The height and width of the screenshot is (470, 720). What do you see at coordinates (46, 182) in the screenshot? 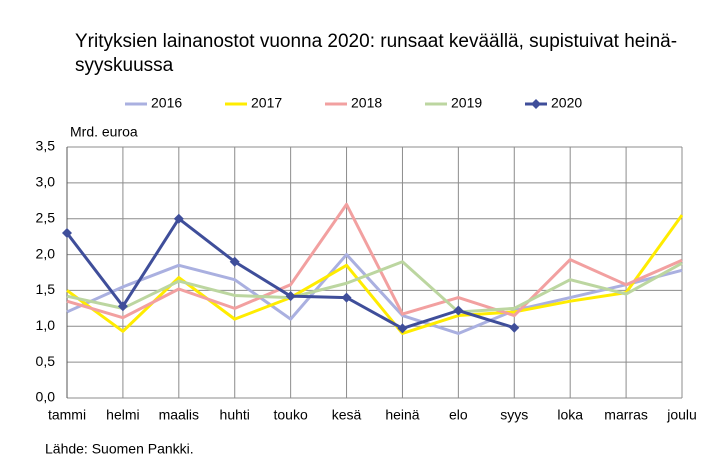
I see `y-tick-label: 3,0` at bounding box center [46, 182].